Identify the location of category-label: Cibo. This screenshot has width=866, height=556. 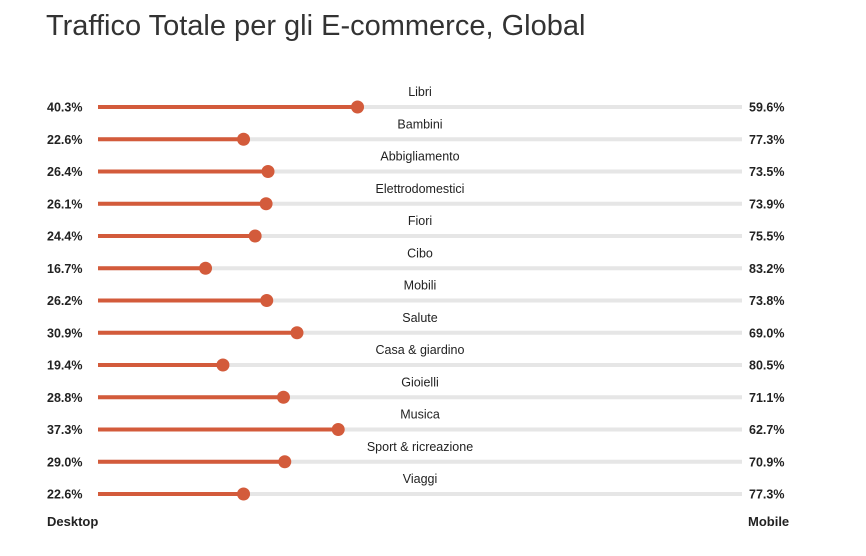
(420, 253).